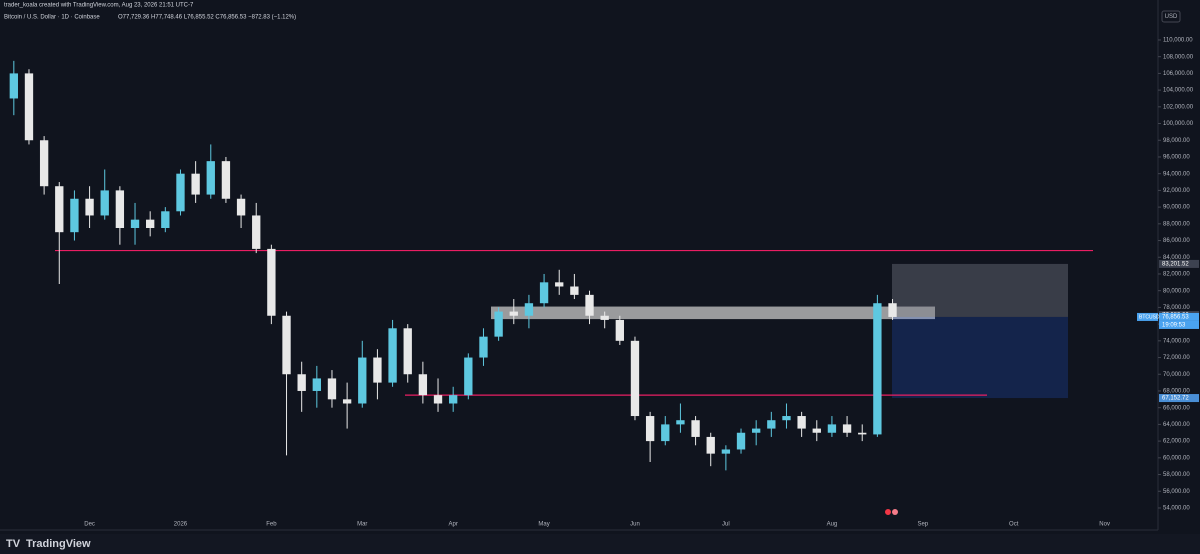 This screenshot has width=1200, height=554. What do you see at coordinates (1178, 74) in the screenshot?
I see `y-tick-label: 106,000.00` at bounding box center [1178, 74].